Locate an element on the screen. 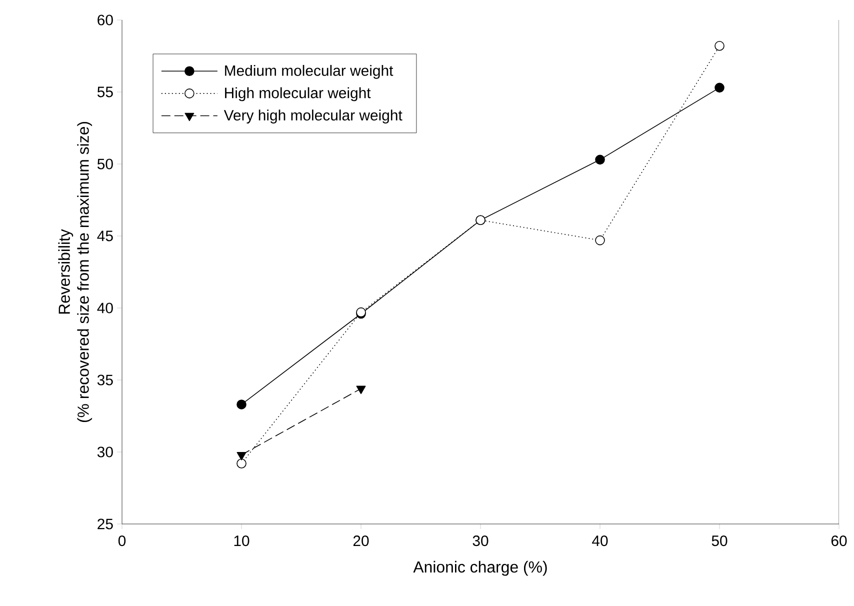 This screenshot has width=854, height=606. x-tick-label: 0 is located at coordinates (122, 541).